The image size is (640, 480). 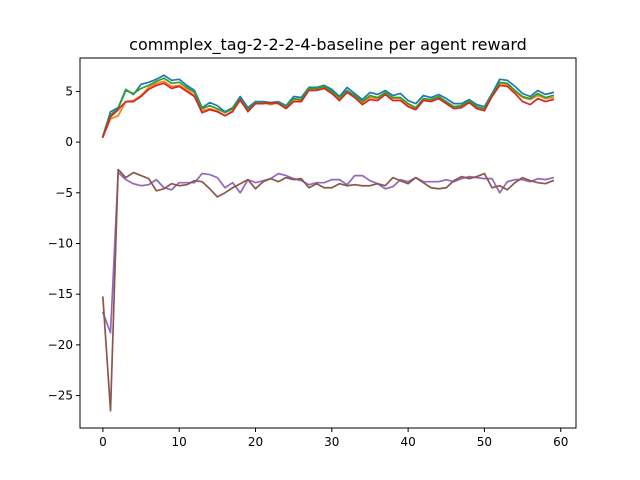 I want to click on y-tick-label-4: −15, so click(x=60, y=294).